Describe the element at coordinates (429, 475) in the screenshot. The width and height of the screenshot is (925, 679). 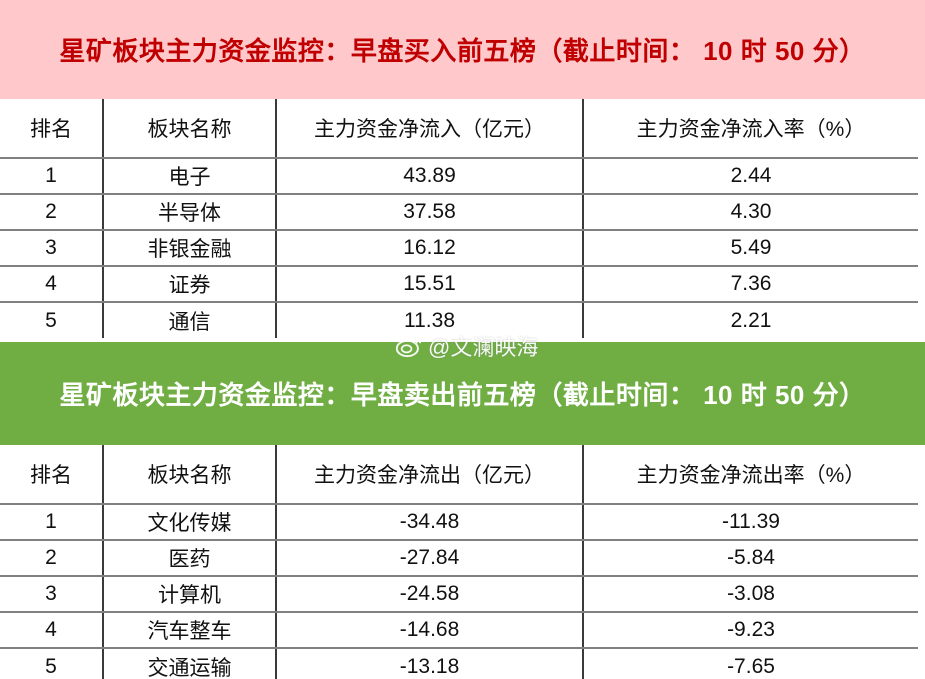
I see `sell-col-header-net-outflow: 主力资金净流出（亿元）` at that location.